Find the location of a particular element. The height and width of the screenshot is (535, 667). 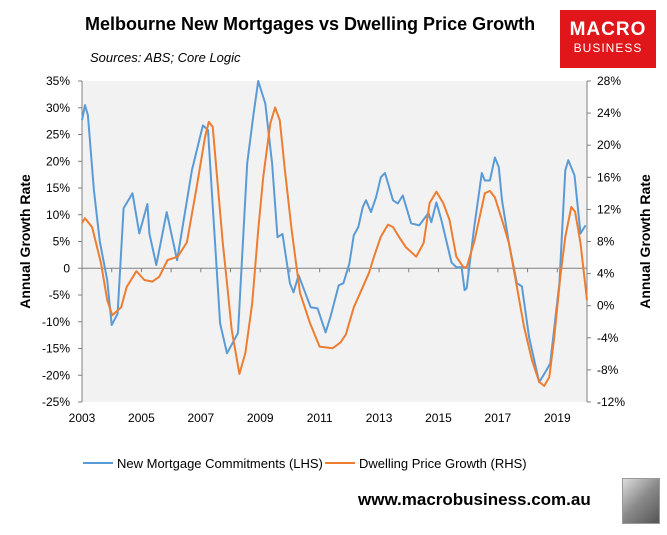

y-tick-label: 20% is located at coordinates (58, 161).